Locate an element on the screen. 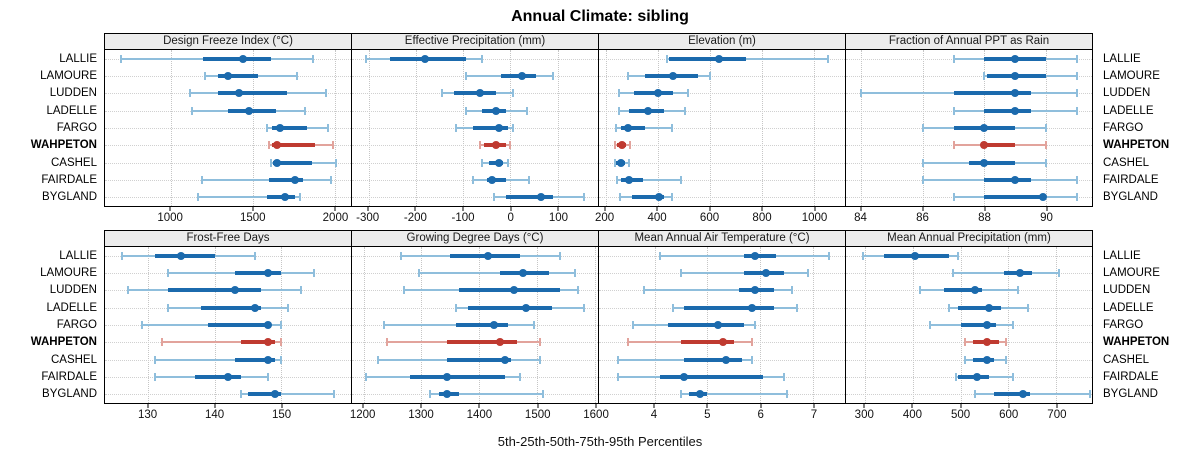  chart-title: Annual Climate: sibling is located at coordinates (600, 16).